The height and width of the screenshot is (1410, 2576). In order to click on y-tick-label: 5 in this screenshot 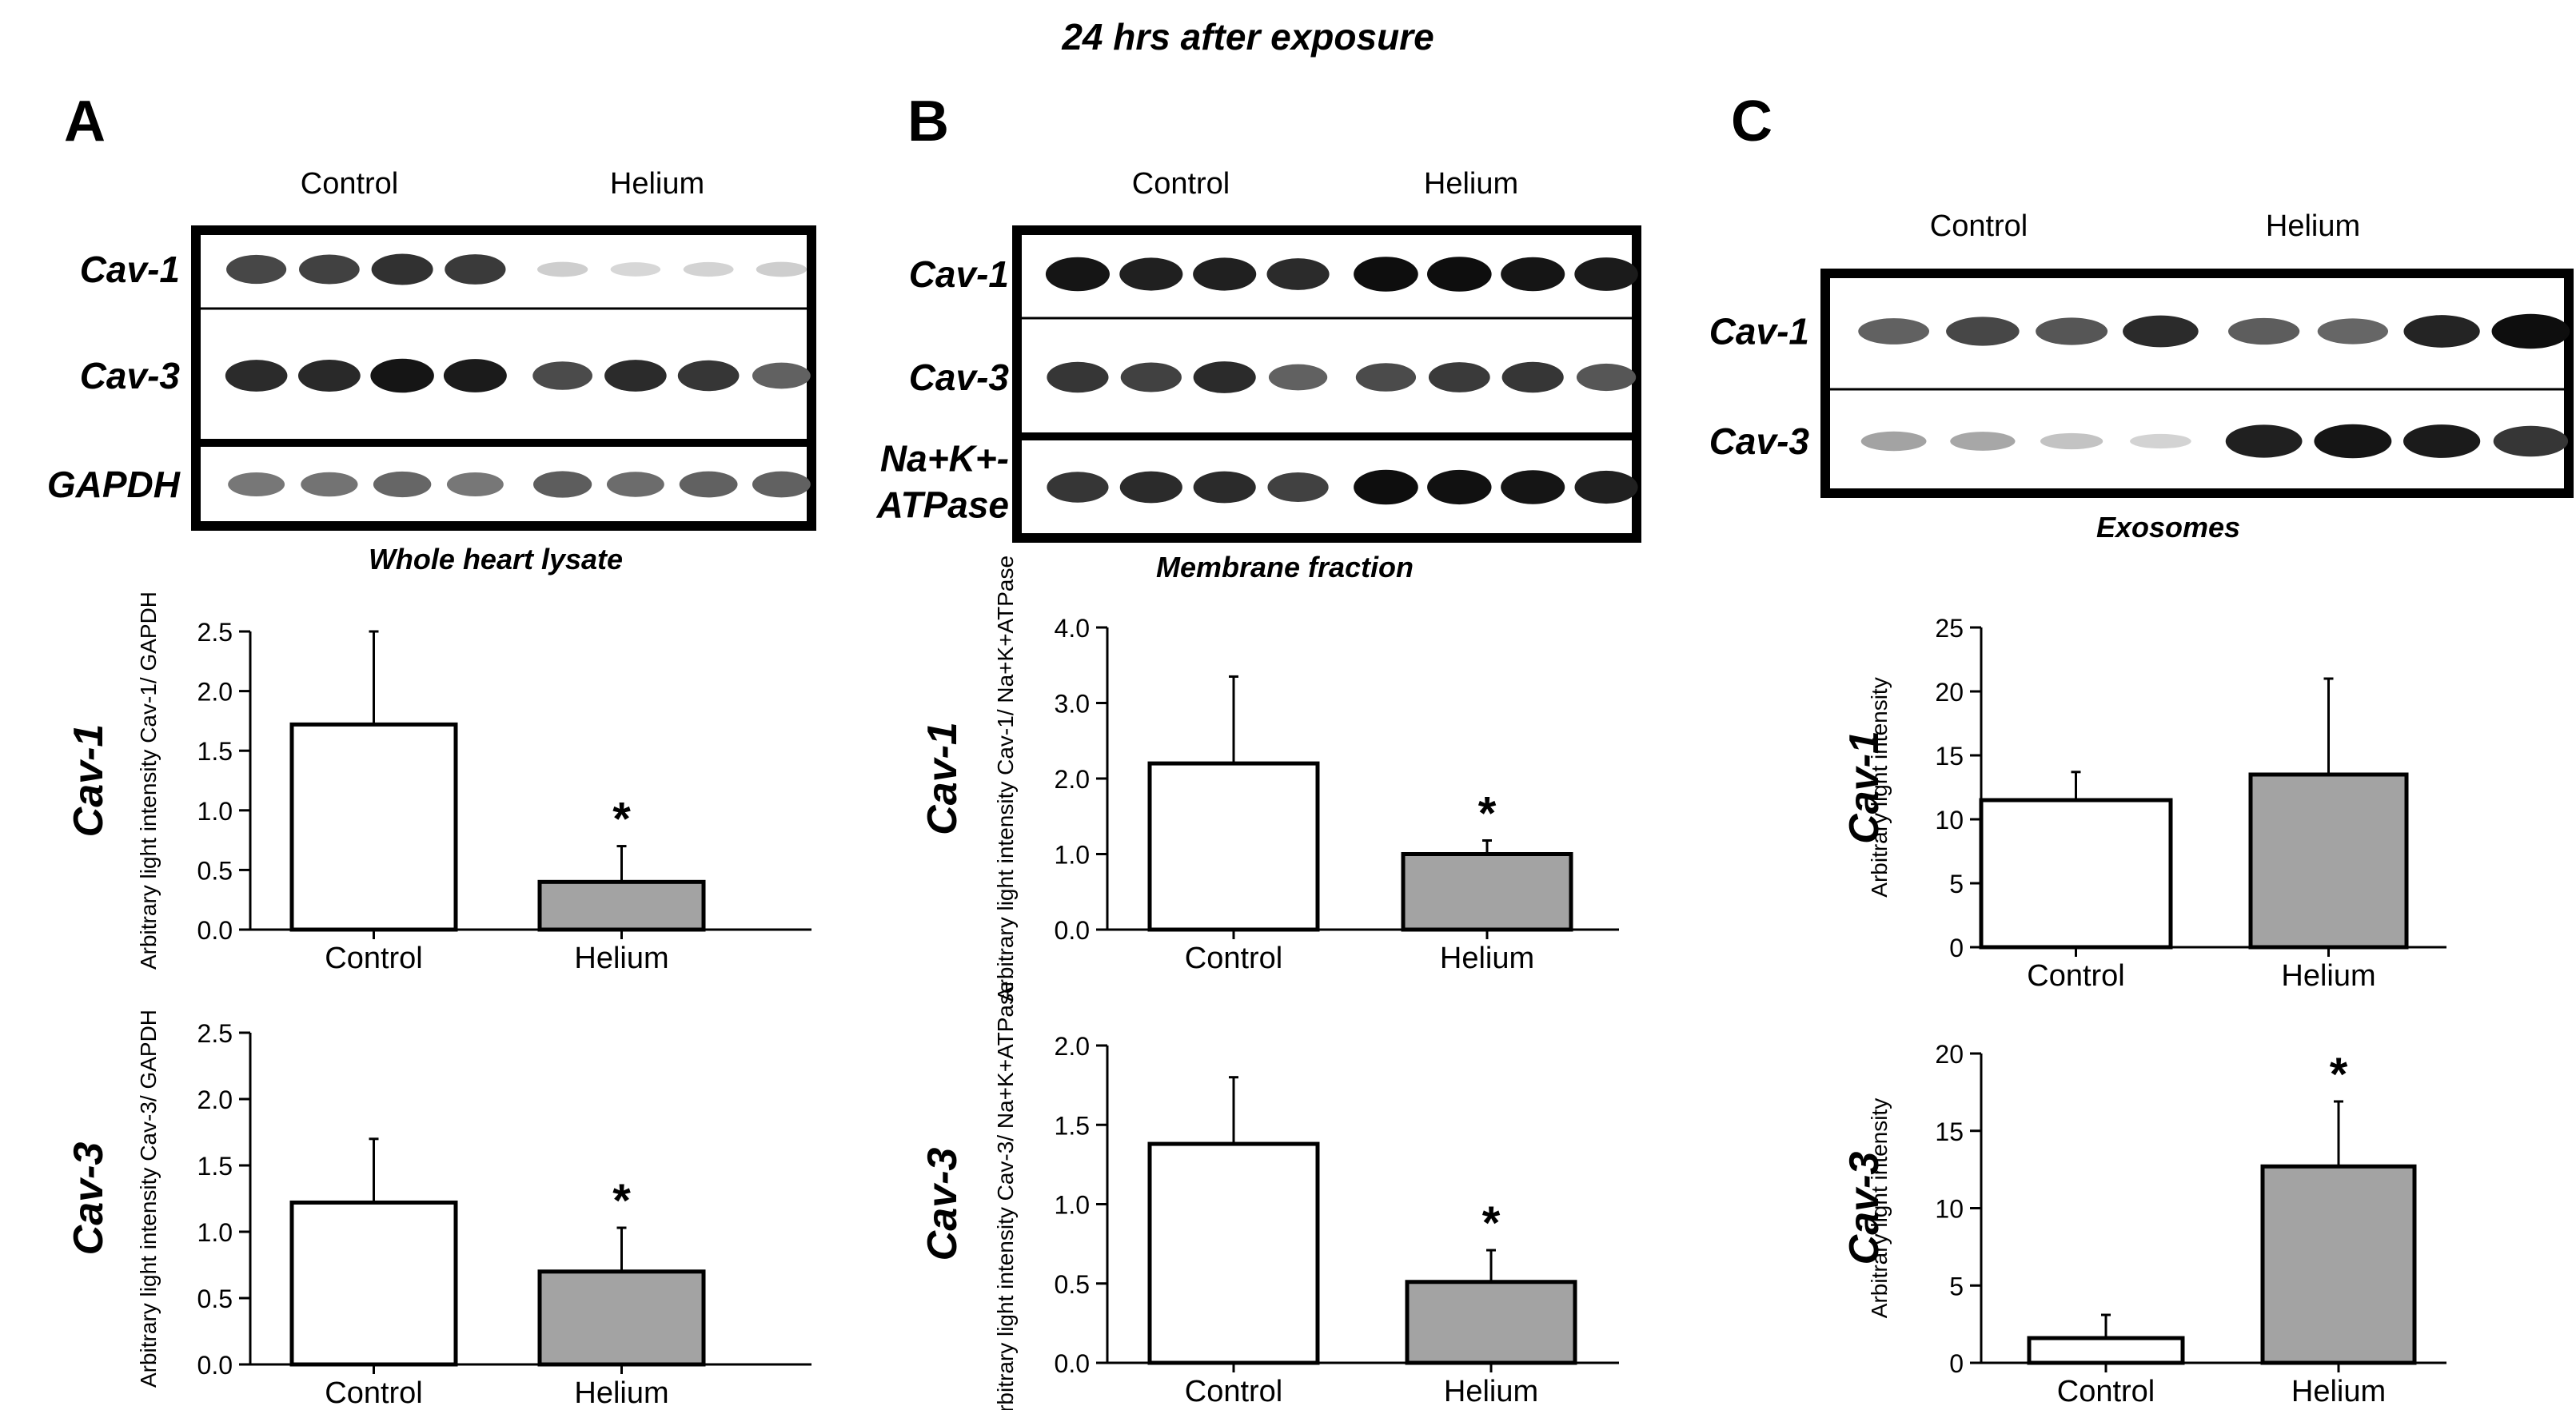, I will do `click(1957, 1286)`.